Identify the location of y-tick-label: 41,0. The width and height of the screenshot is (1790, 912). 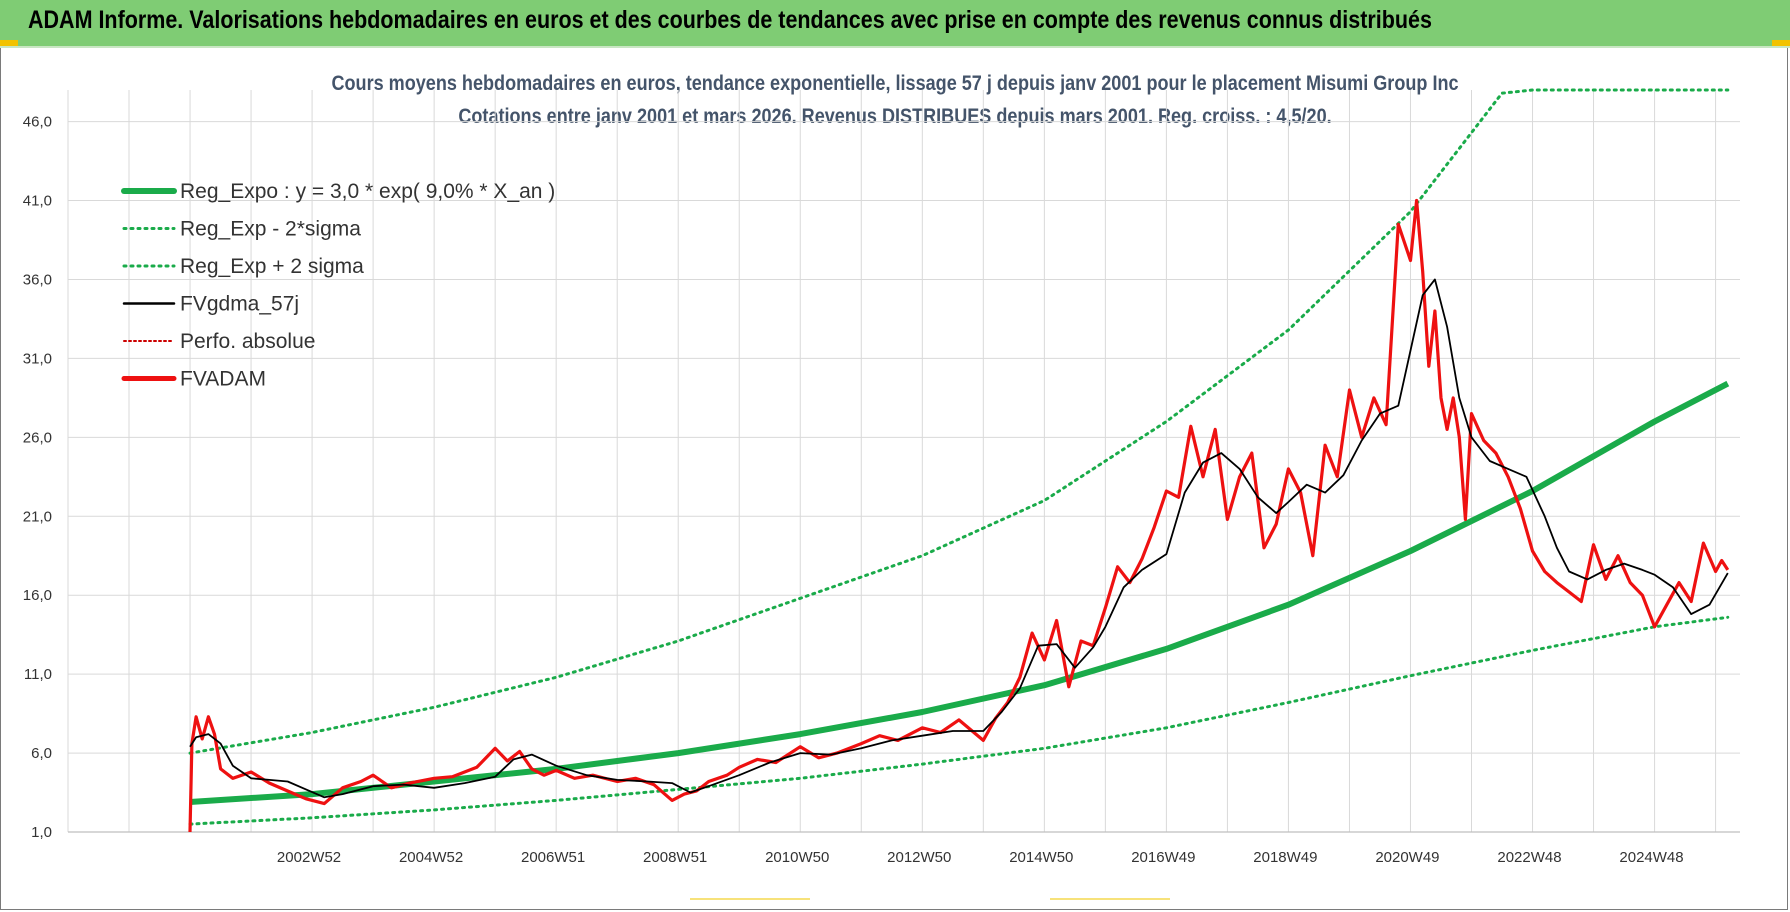
(37, 201).